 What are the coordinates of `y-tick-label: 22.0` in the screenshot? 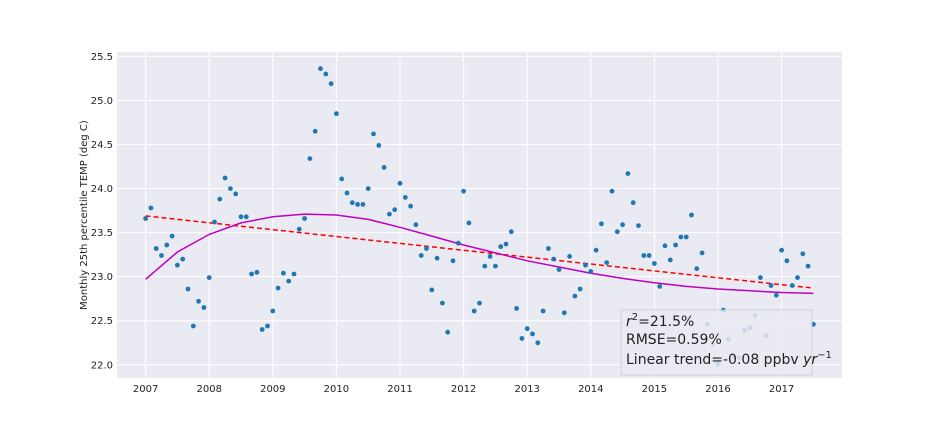 It's located at (102, 365).